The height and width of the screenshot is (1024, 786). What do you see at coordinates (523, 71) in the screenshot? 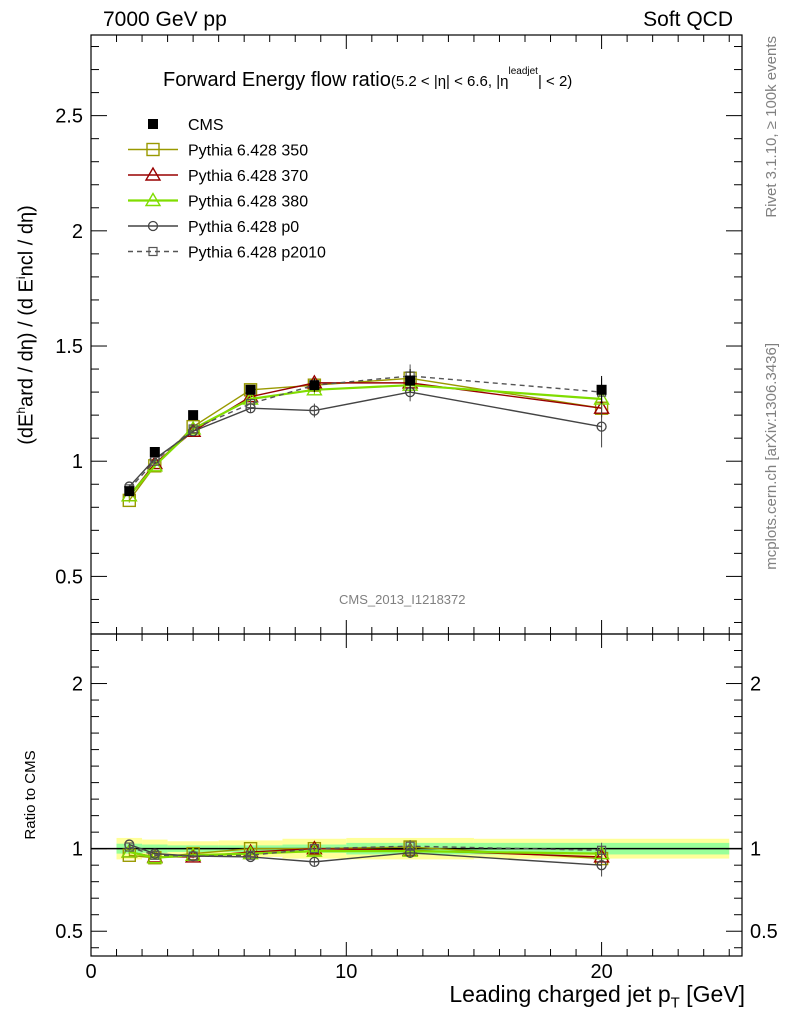
I see `chart-title-sup: leadjet` at bounding box center [523, 71].